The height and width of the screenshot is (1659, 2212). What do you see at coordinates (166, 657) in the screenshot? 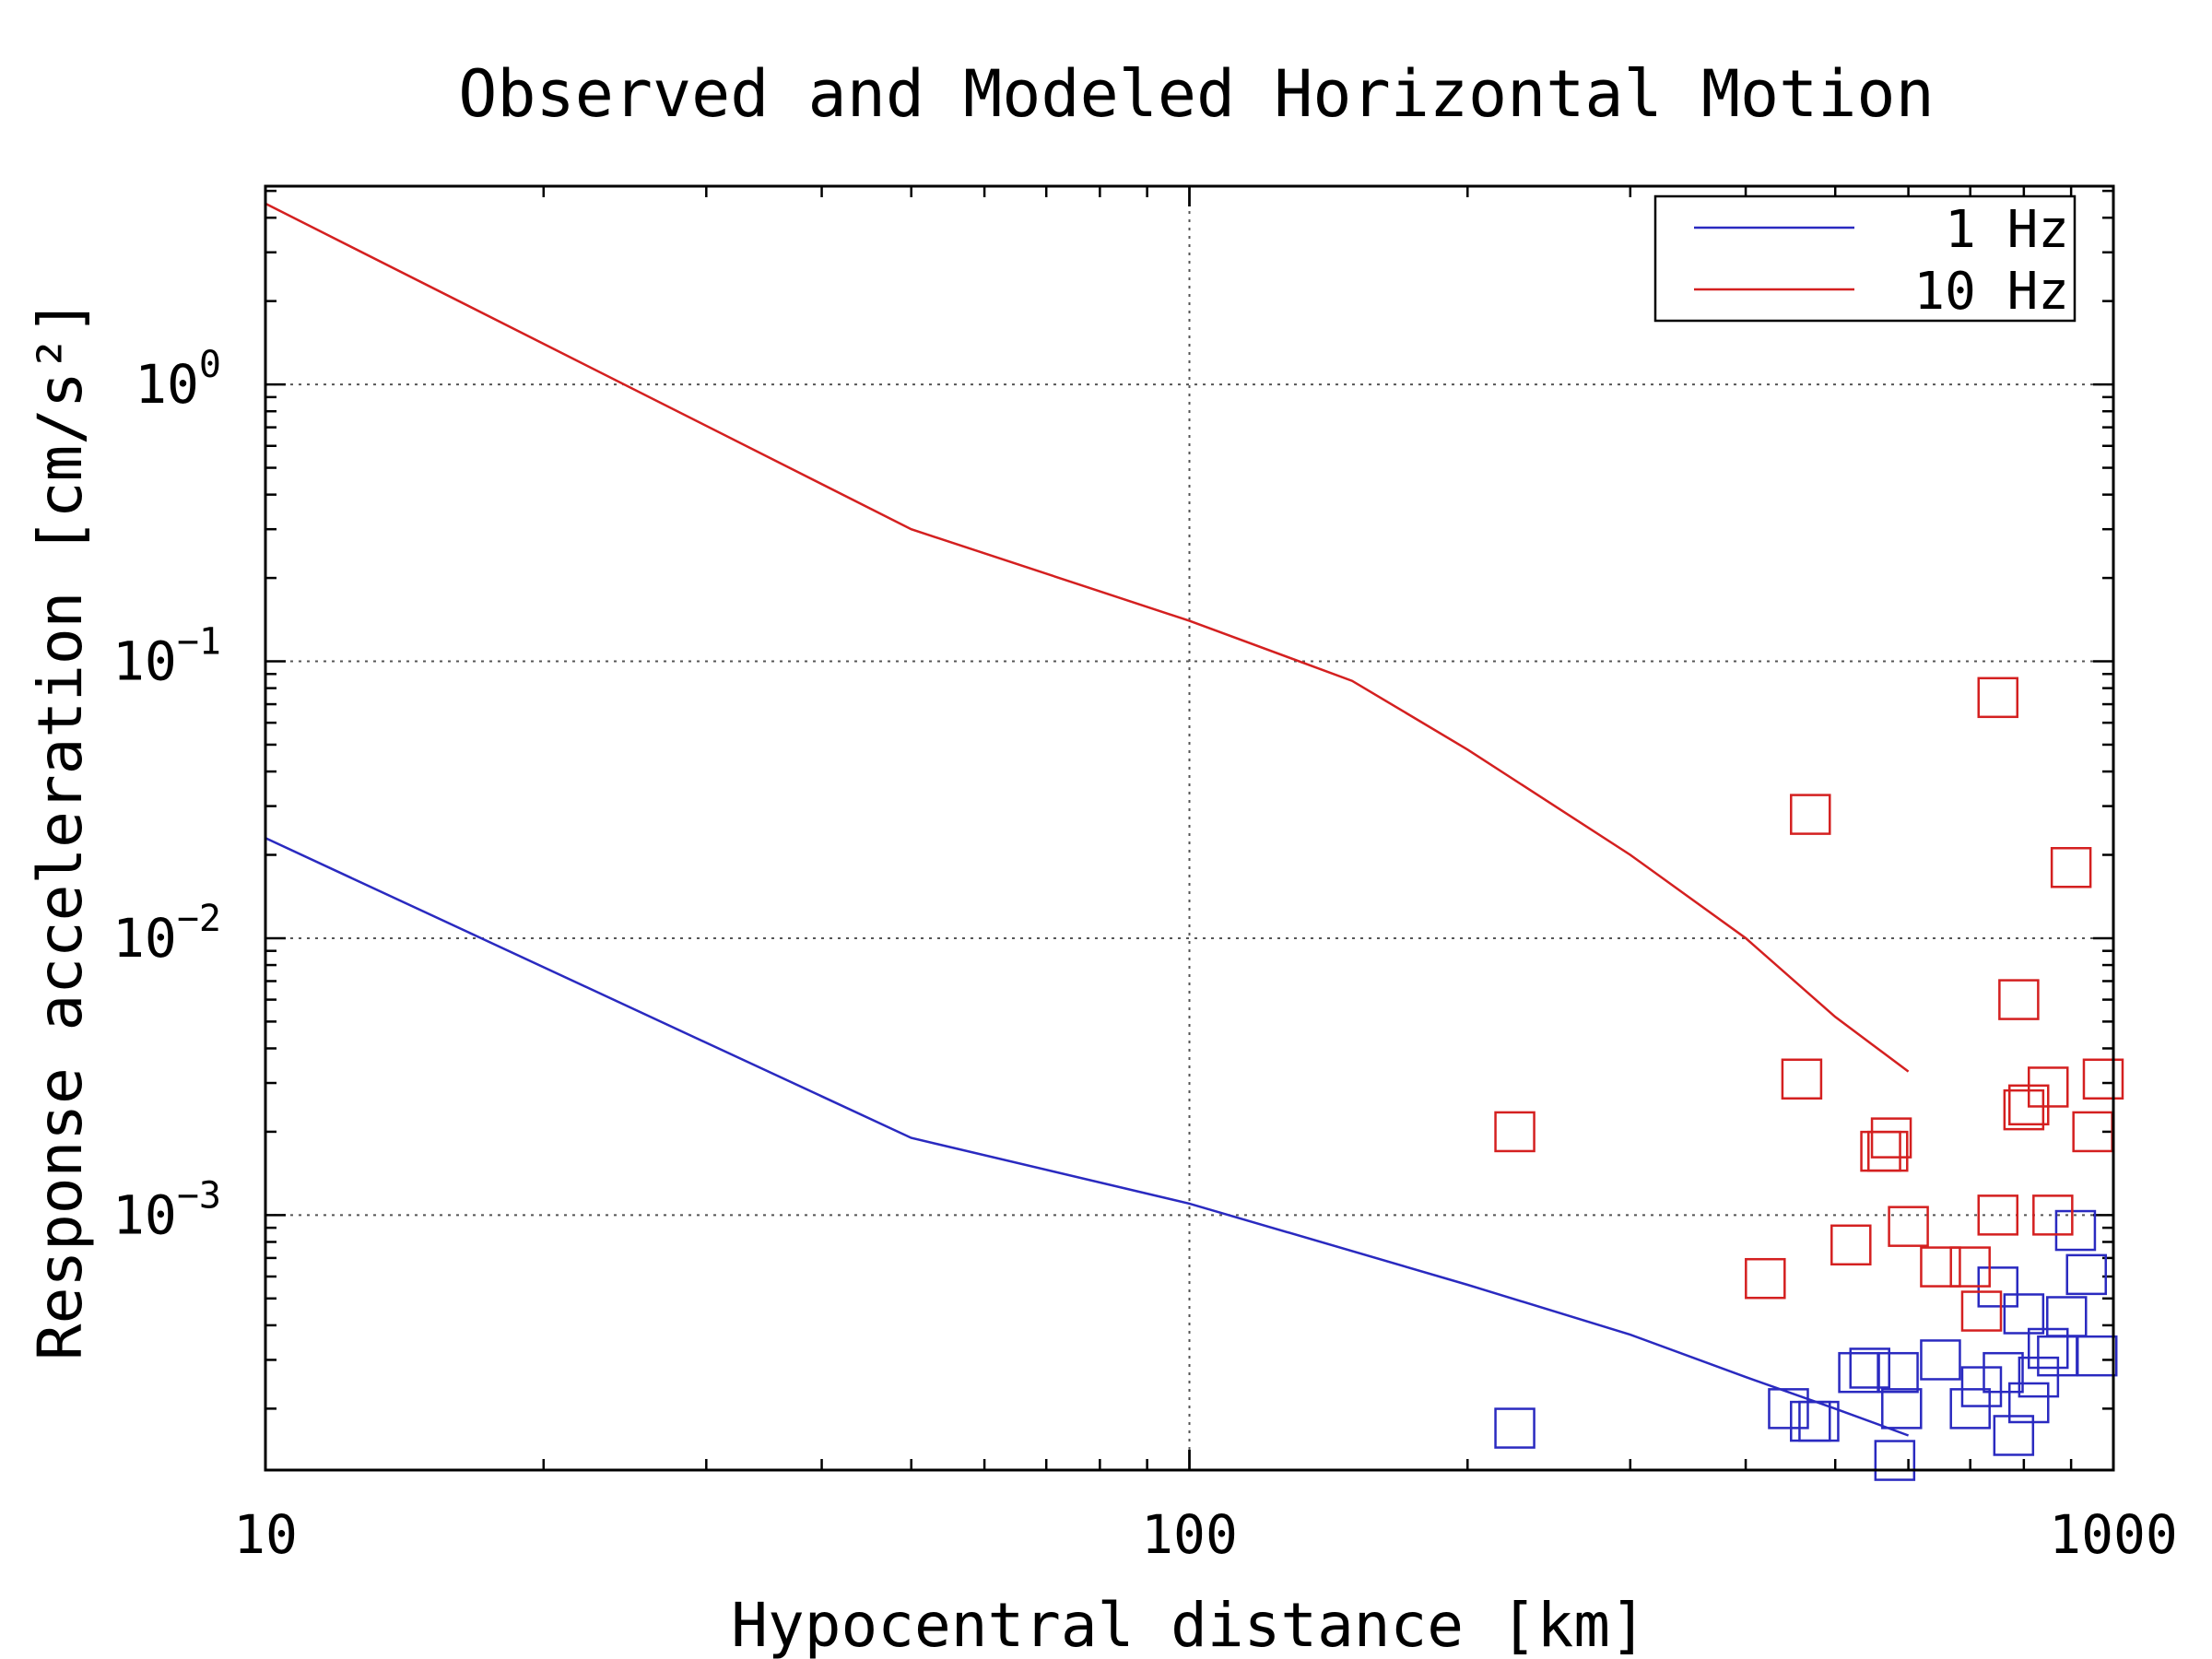
I see `y-tick-label: 10⁻¹` at bounding box center [166, 657].